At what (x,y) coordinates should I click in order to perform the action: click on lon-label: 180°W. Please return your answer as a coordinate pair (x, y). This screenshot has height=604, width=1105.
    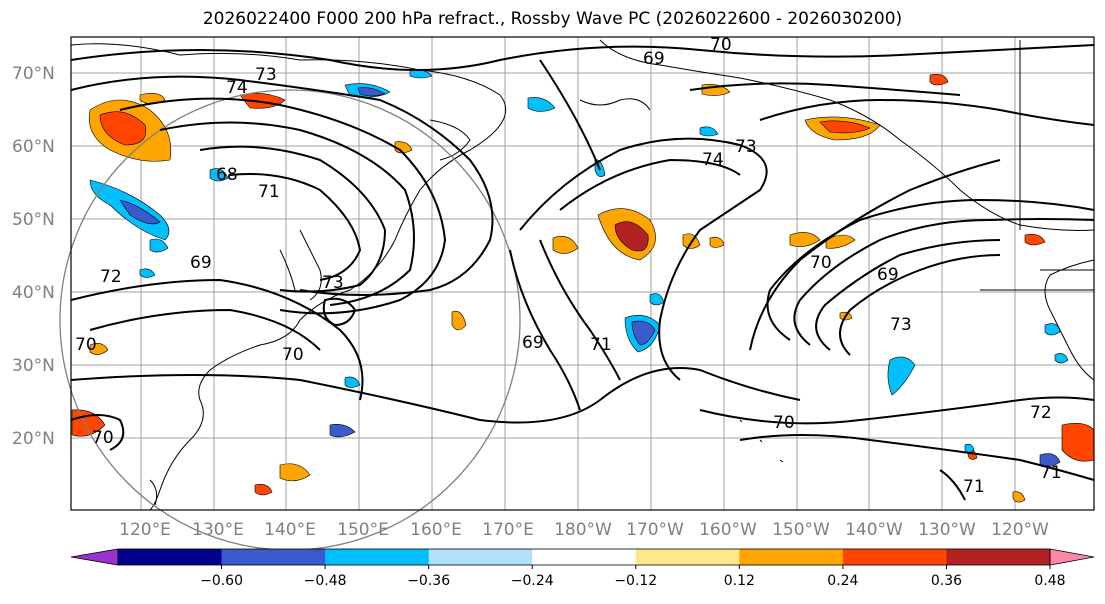
    Looking at the image, I should click on (583, 530).